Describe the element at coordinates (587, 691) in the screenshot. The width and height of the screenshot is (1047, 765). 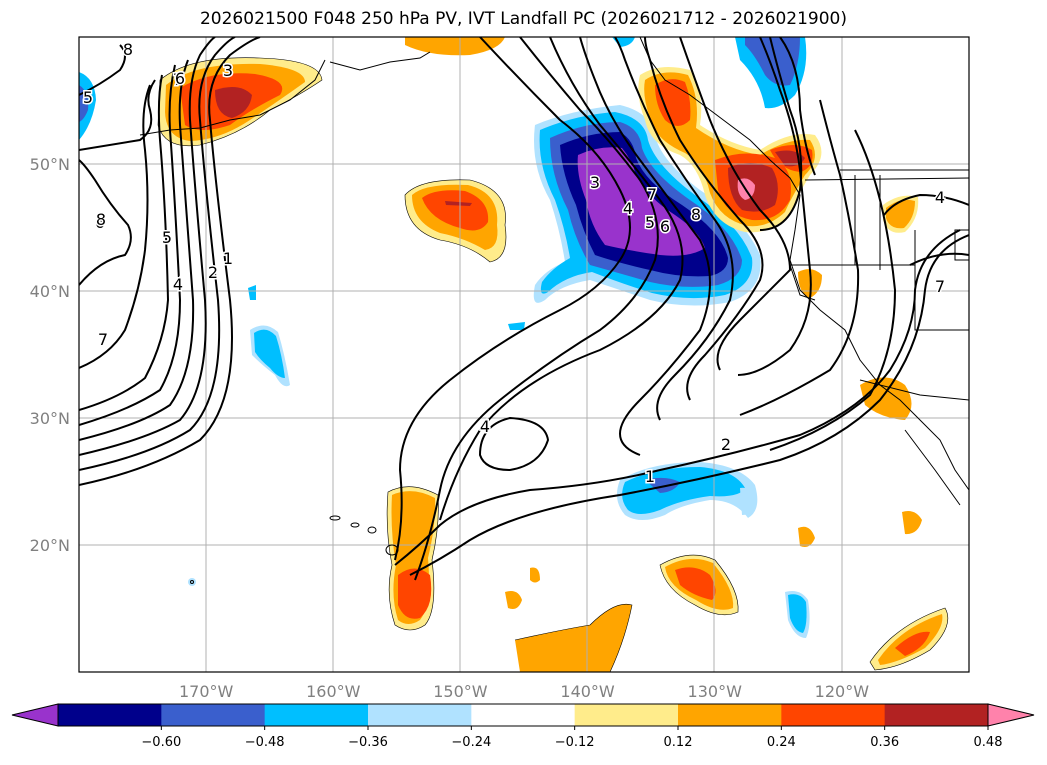
I see `lon-label: 140°W` at that location.